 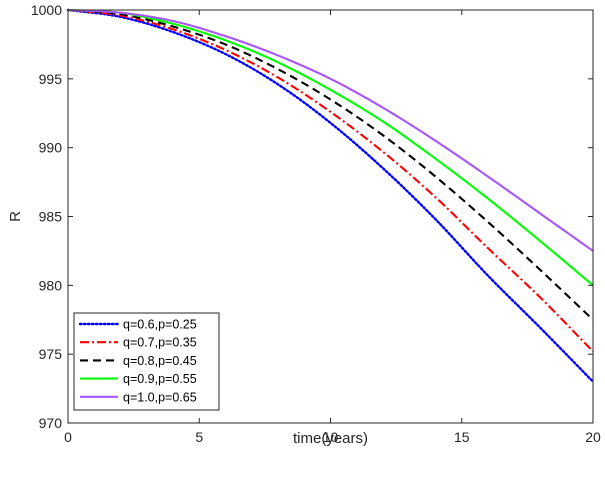 What do you see at coordinates (51, 79) in the screenshot?
I see `y-tick-label: 995` at bounding box center [51, 79].